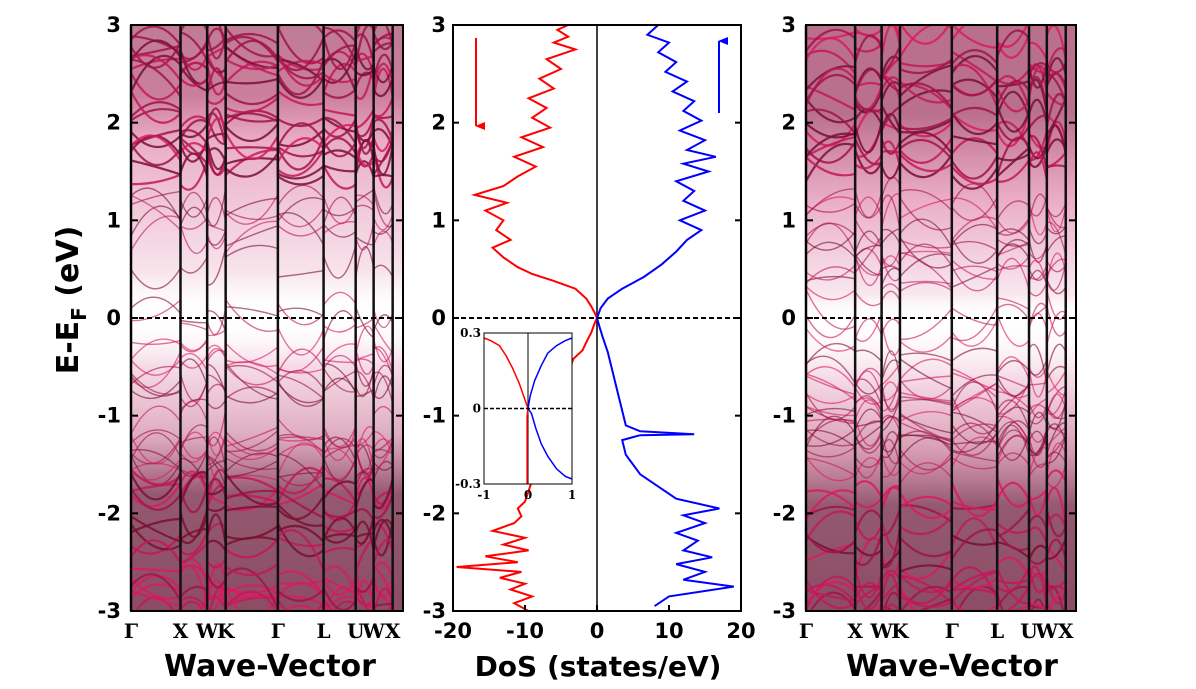 This screenshot has width=1196, height=689. I want to click on x-axis-label-left: Wave-Vector, so click(270, 666).